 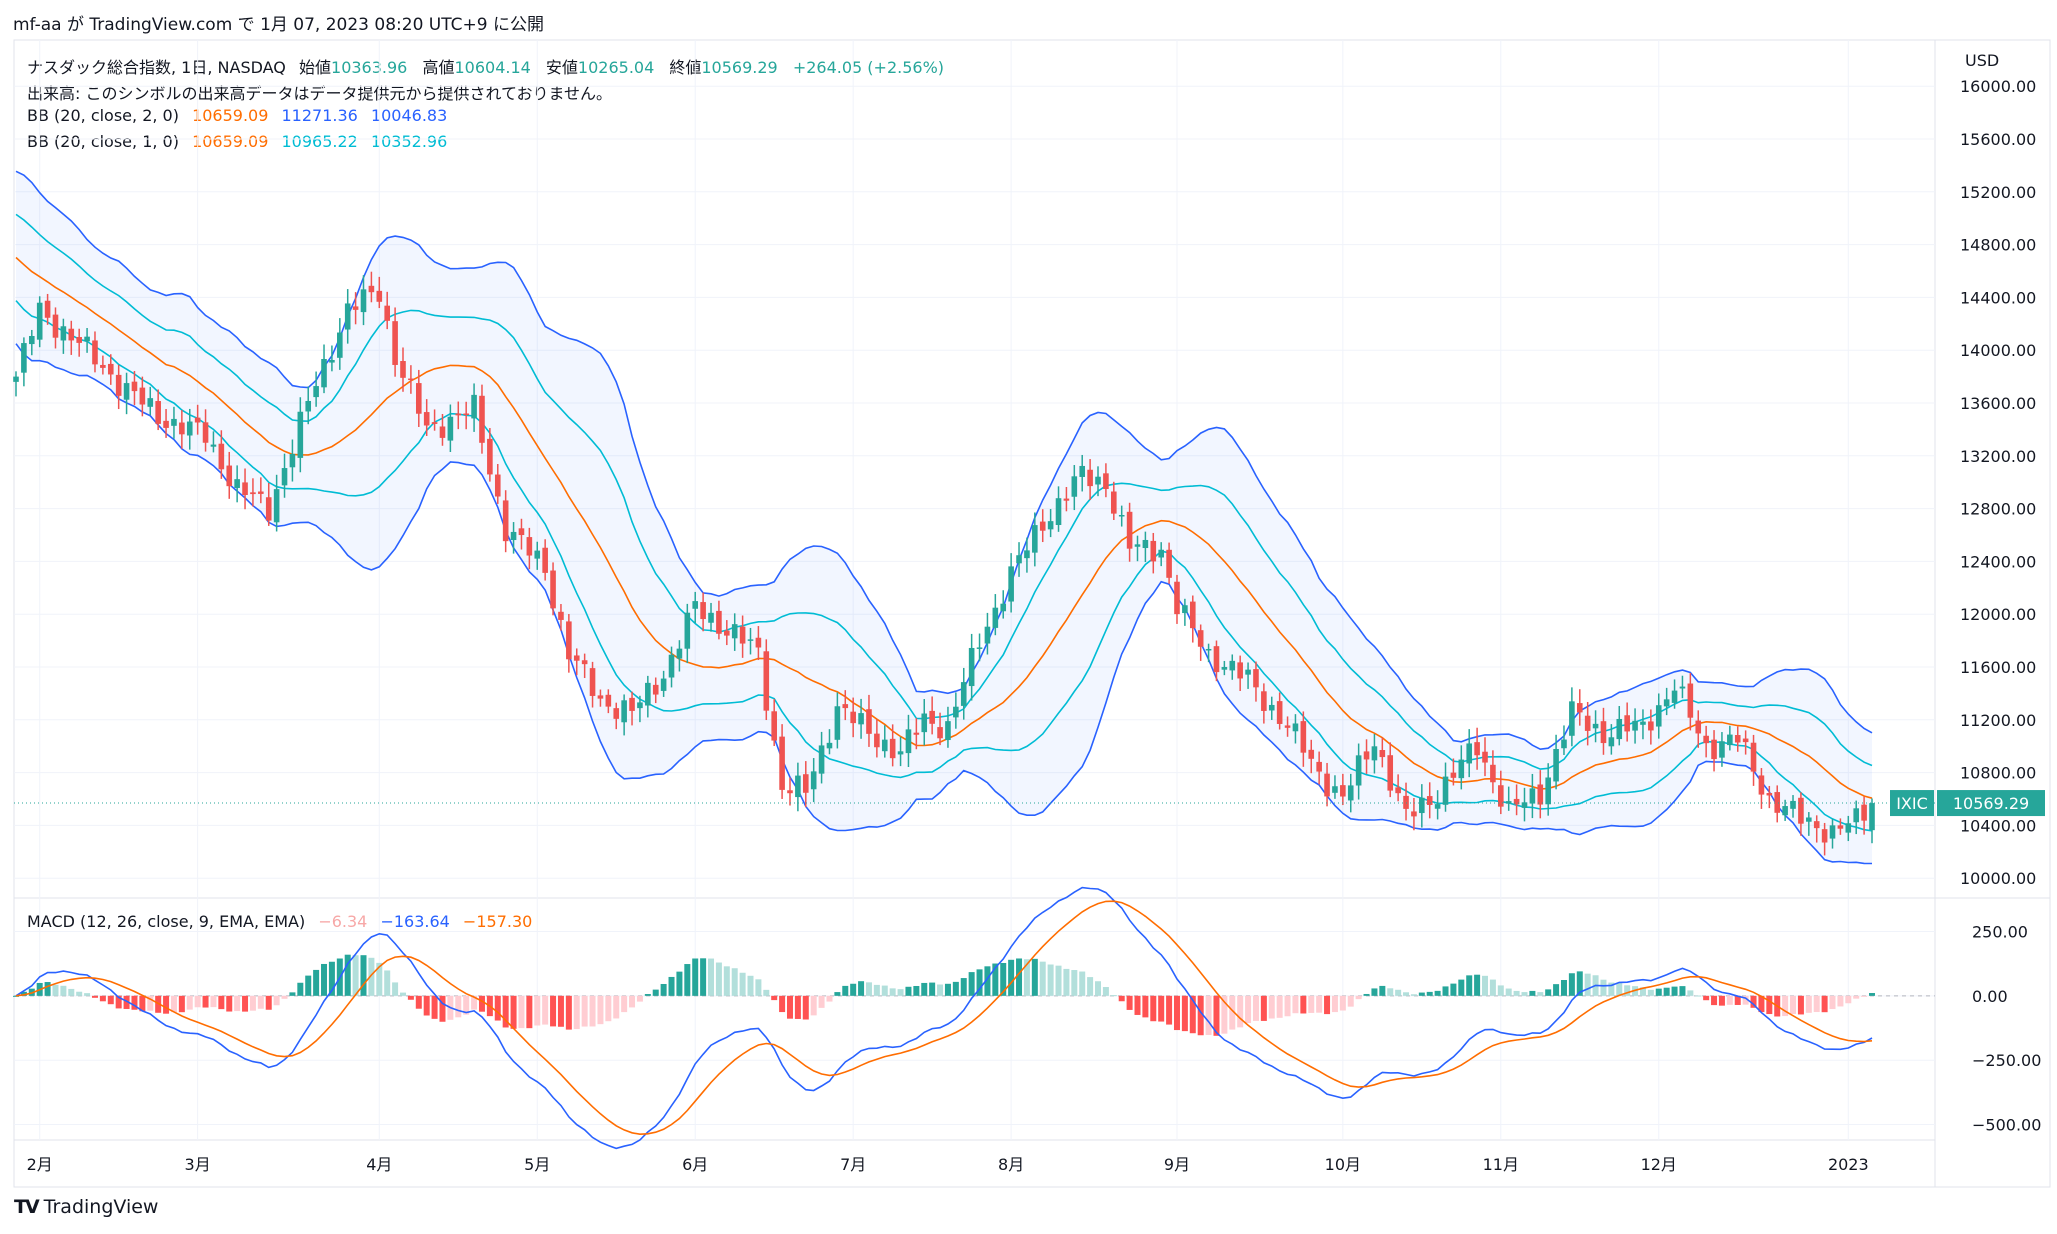 I want to click on price-tick-label: 14000.00, so click(x=1998, y=350).